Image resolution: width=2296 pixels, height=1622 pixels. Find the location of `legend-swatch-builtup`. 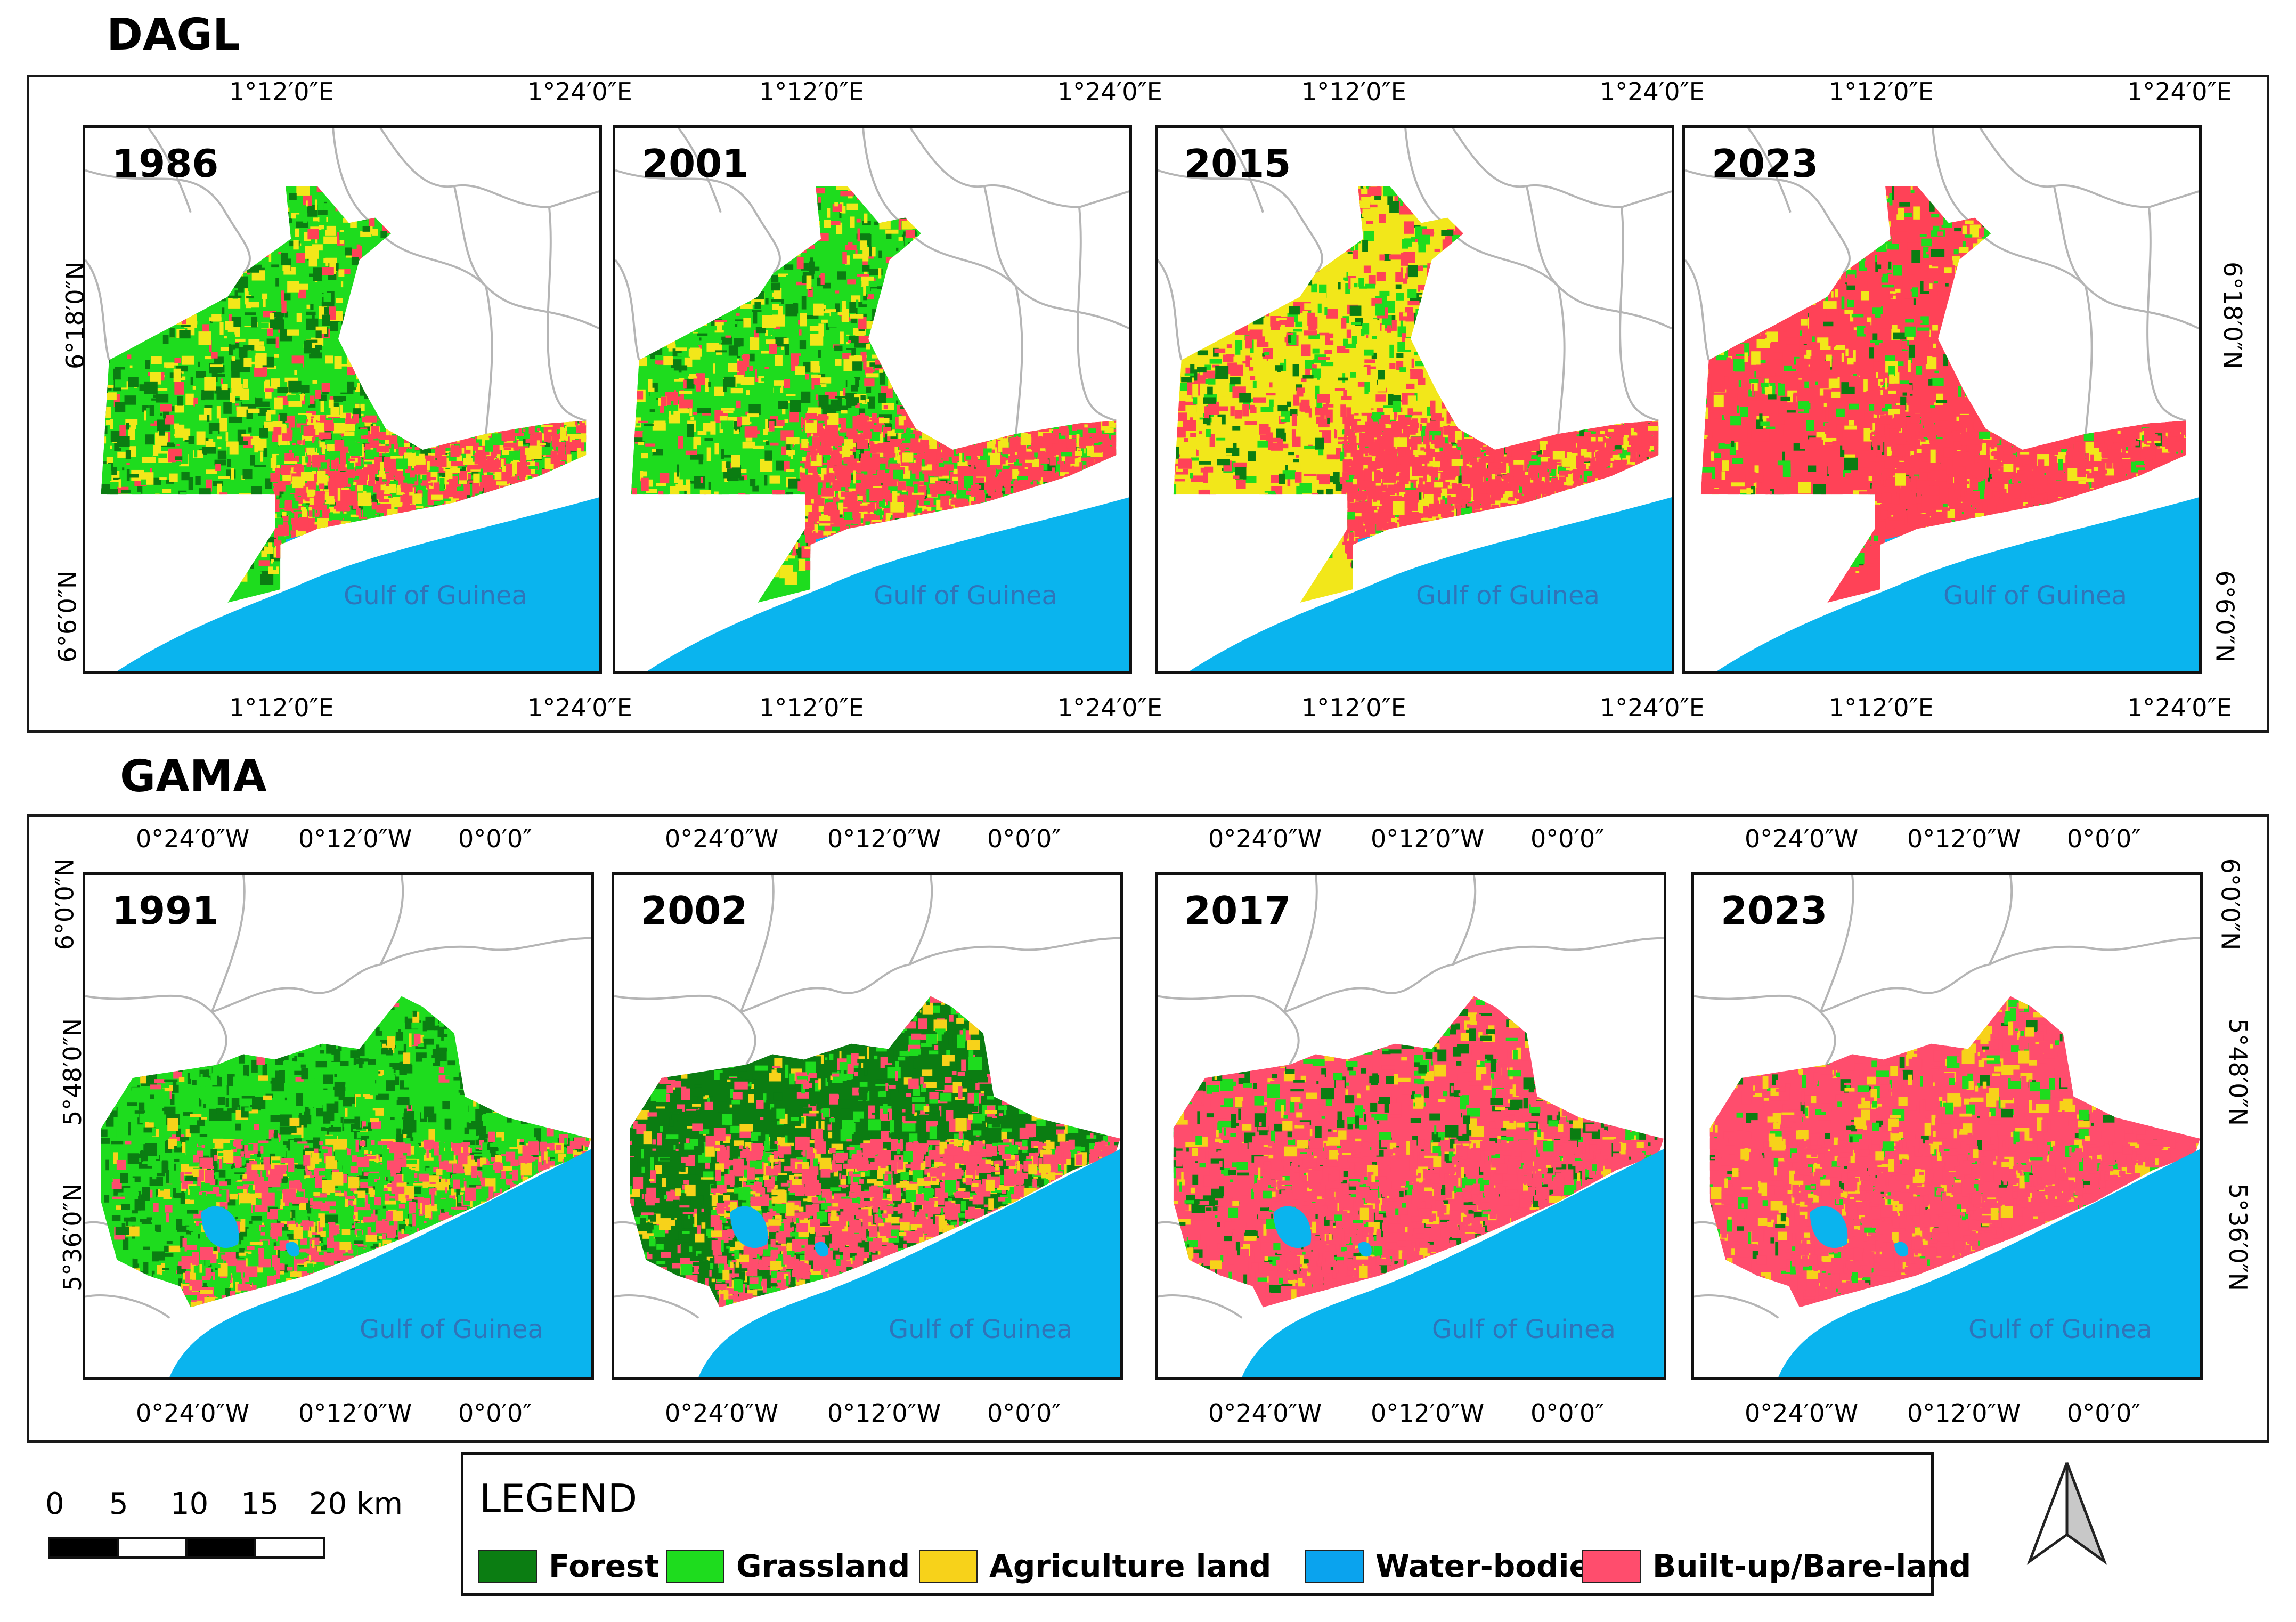

legend-swatch-builtup is located at coordinates (1611, 1566).